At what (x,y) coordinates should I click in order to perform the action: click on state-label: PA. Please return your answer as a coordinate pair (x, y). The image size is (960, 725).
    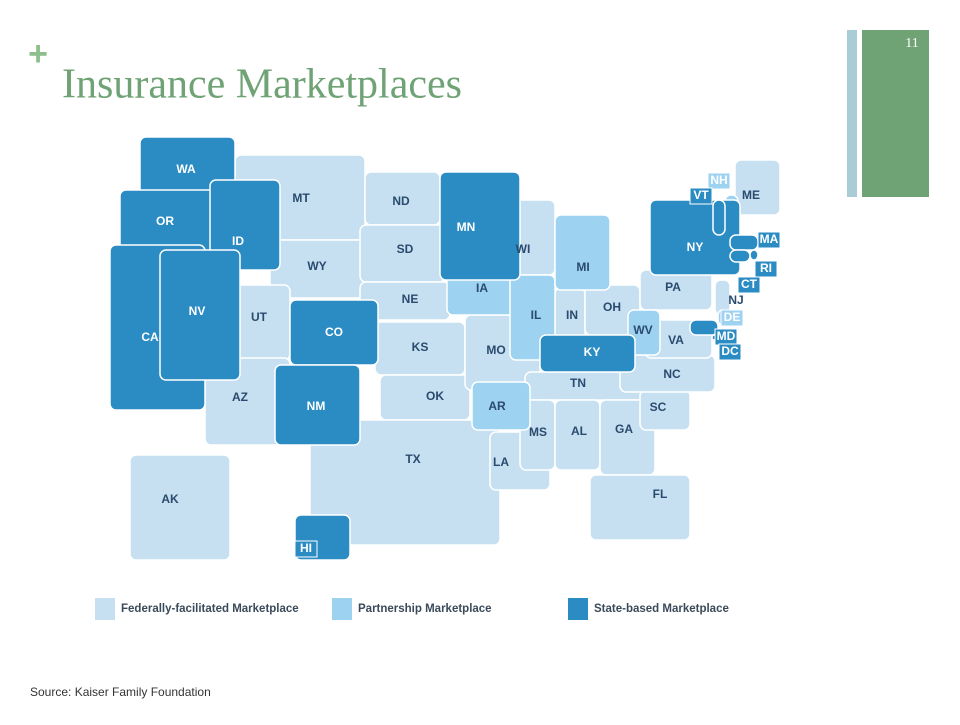
    Looking at the image, I should click on (673, 287).